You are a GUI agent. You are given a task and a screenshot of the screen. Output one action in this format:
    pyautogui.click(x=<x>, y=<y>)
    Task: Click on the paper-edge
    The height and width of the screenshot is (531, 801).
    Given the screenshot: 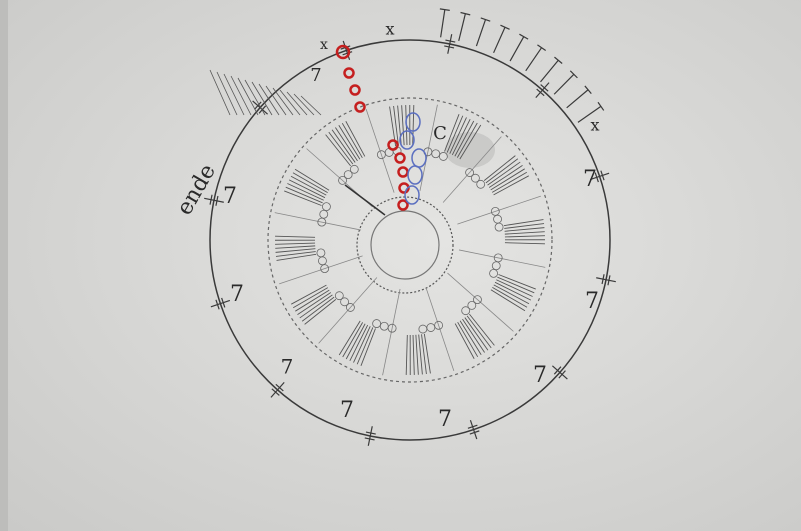 What is the action you would take?
    pyautogui.click(x=4, y=265)
    